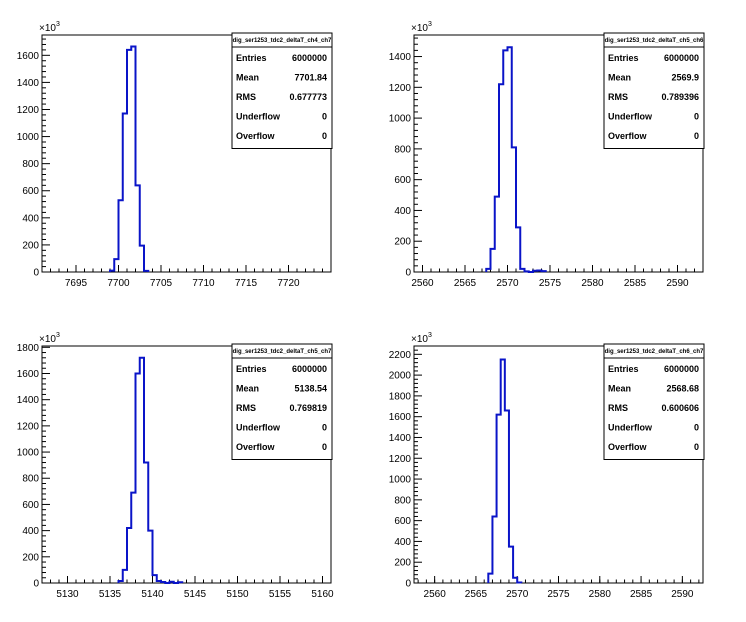 The image size is (746, 622). Describe the element at coordinates (203, 283) in the screenshot. I see `x-tick-label: 7710` at that location.